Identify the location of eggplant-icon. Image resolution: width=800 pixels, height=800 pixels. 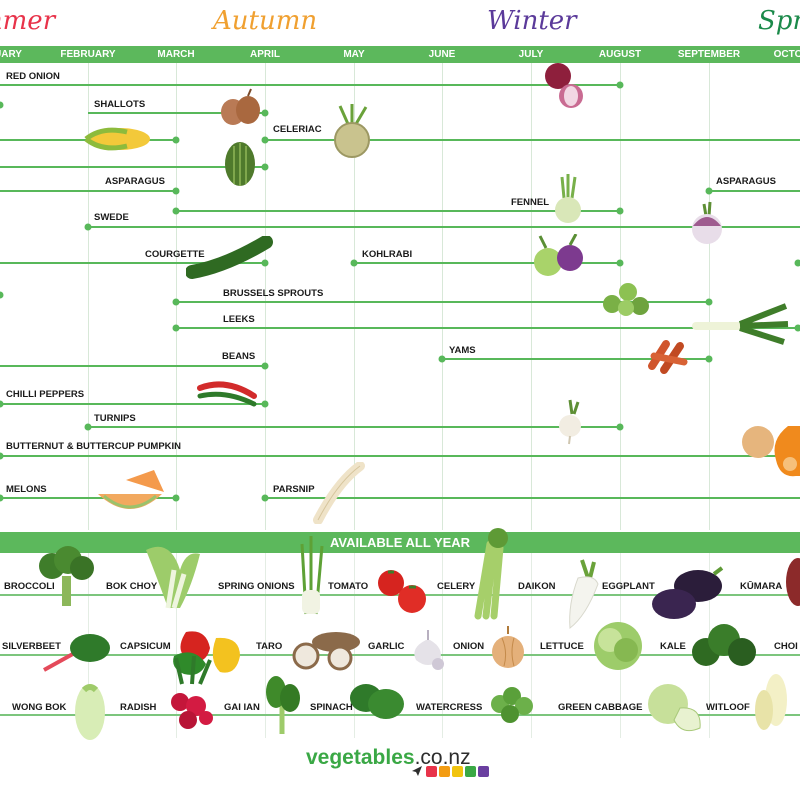
(688, 592).